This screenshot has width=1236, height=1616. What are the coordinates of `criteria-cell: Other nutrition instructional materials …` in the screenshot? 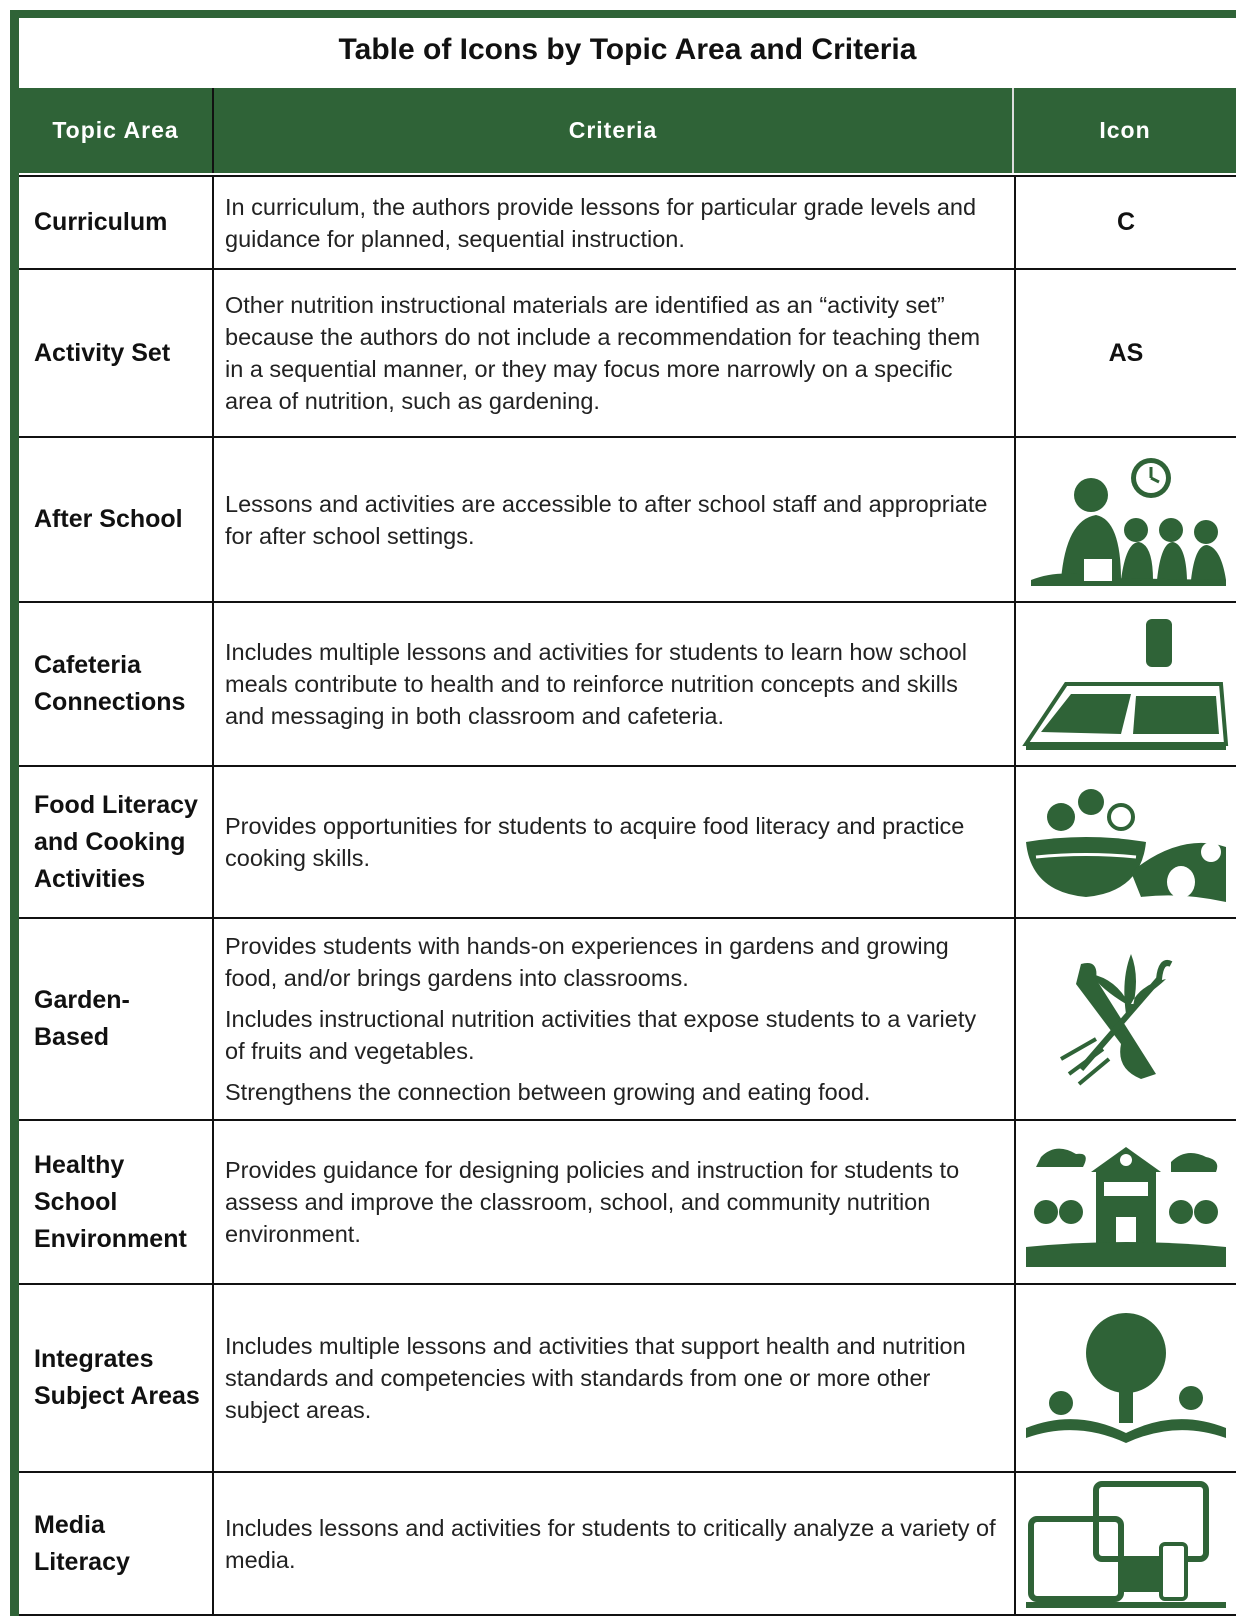 It's located at (615, 353).